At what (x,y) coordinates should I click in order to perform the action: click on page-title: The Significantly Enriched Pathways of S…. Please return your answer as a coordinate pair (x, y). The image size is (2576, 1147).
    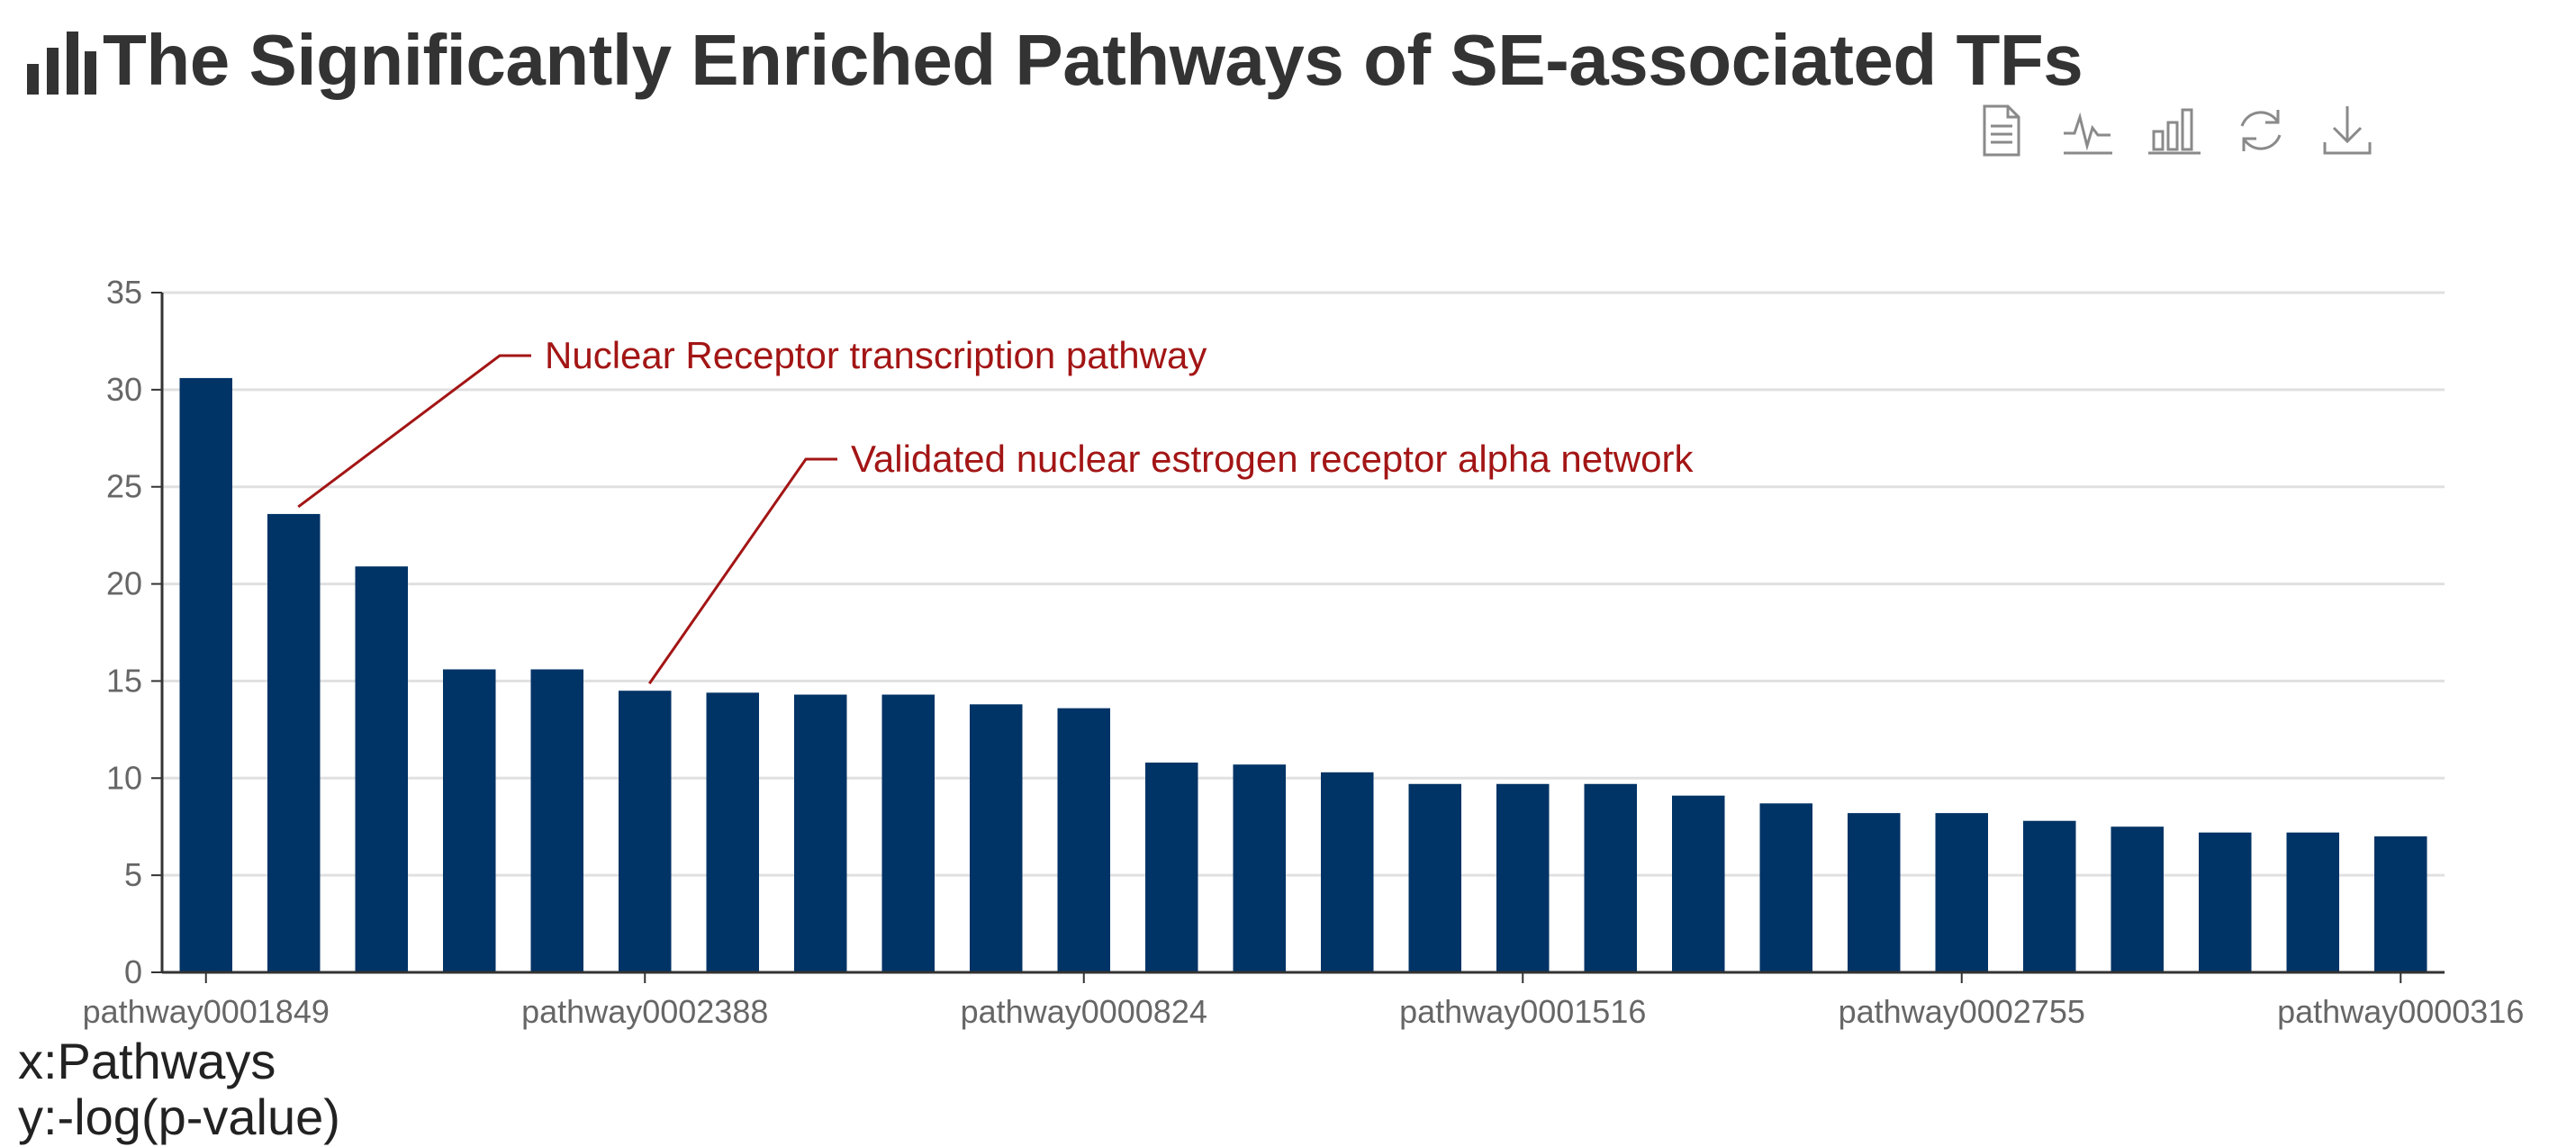
    Looking at the image, I should click on (1093, 60).